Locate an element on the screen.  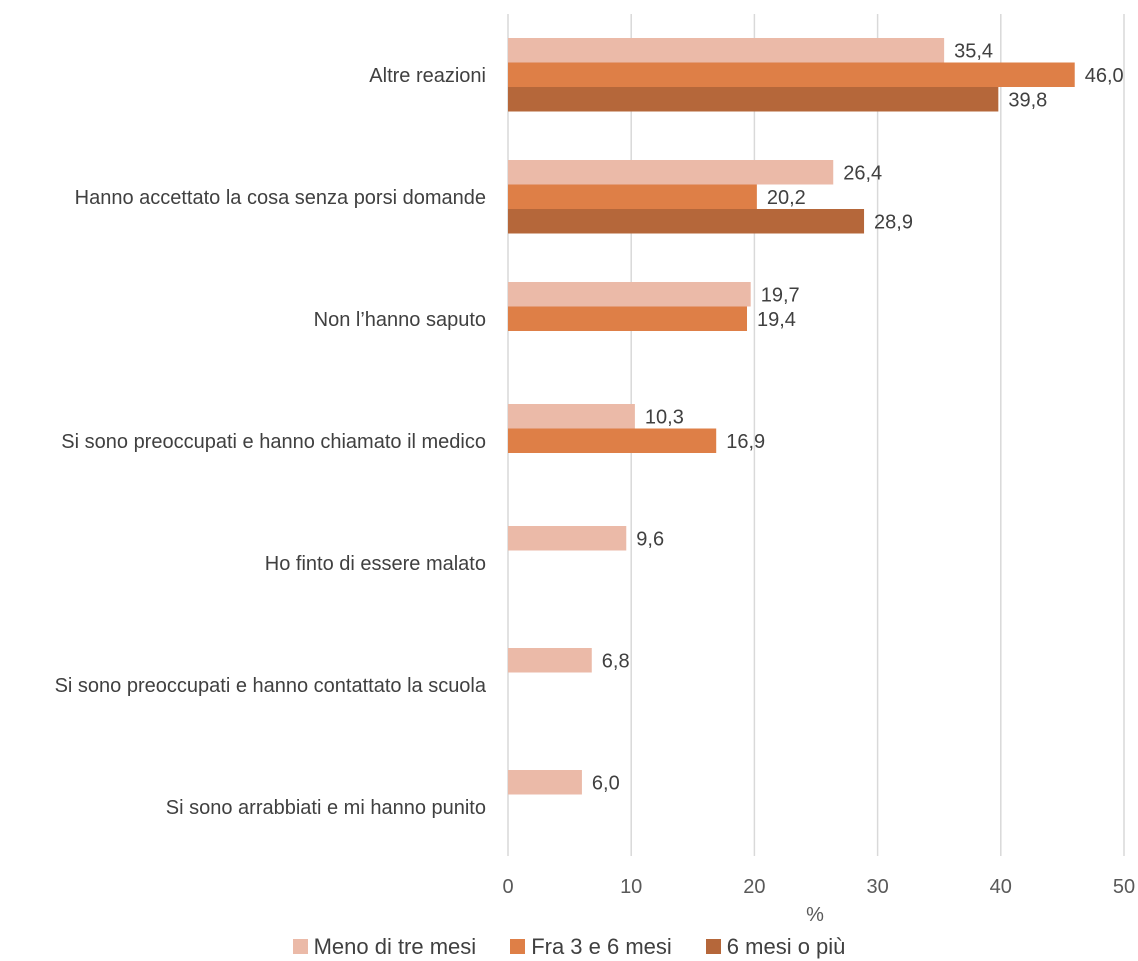
legend-label: Meno di tre mesi is located at coordinates (395, 946).